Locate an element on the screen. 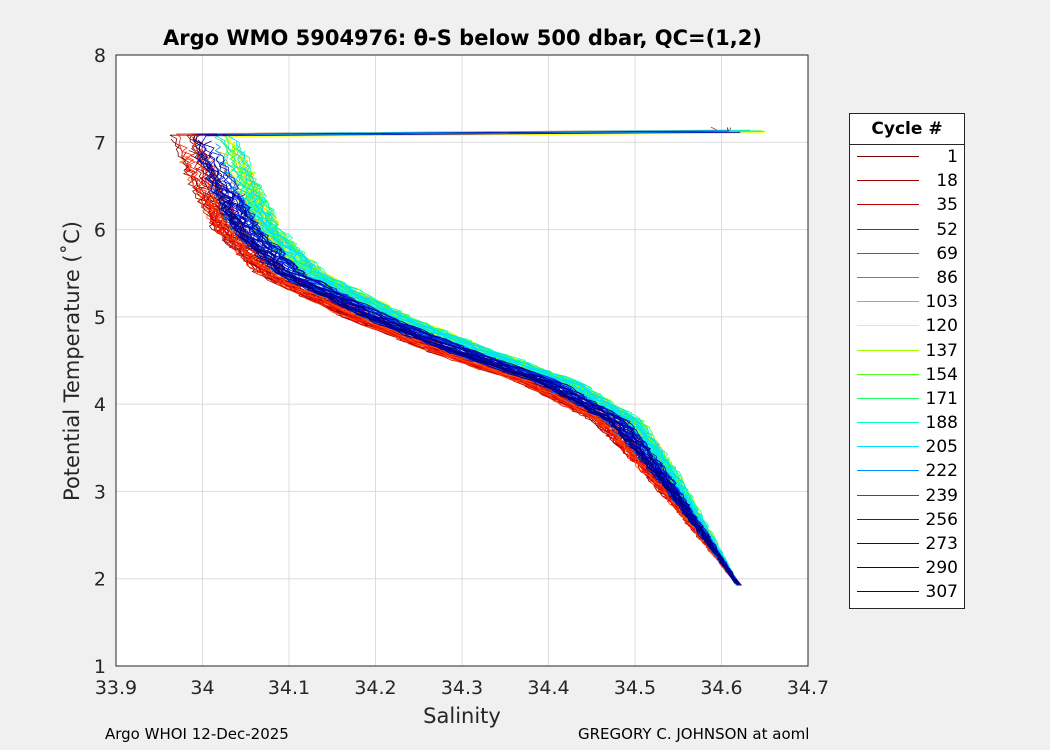 The width and height of the screenshot is (1050, 750). legend-entry: 86 is located at coordinates (907, 278).